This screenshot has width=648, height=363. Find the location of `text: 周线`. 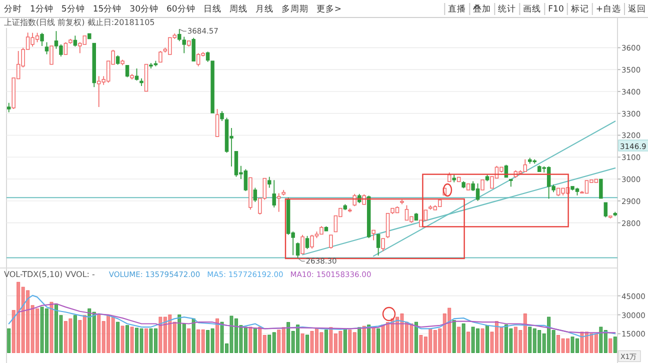

text: 周线 is located at coordinates (238, 9).